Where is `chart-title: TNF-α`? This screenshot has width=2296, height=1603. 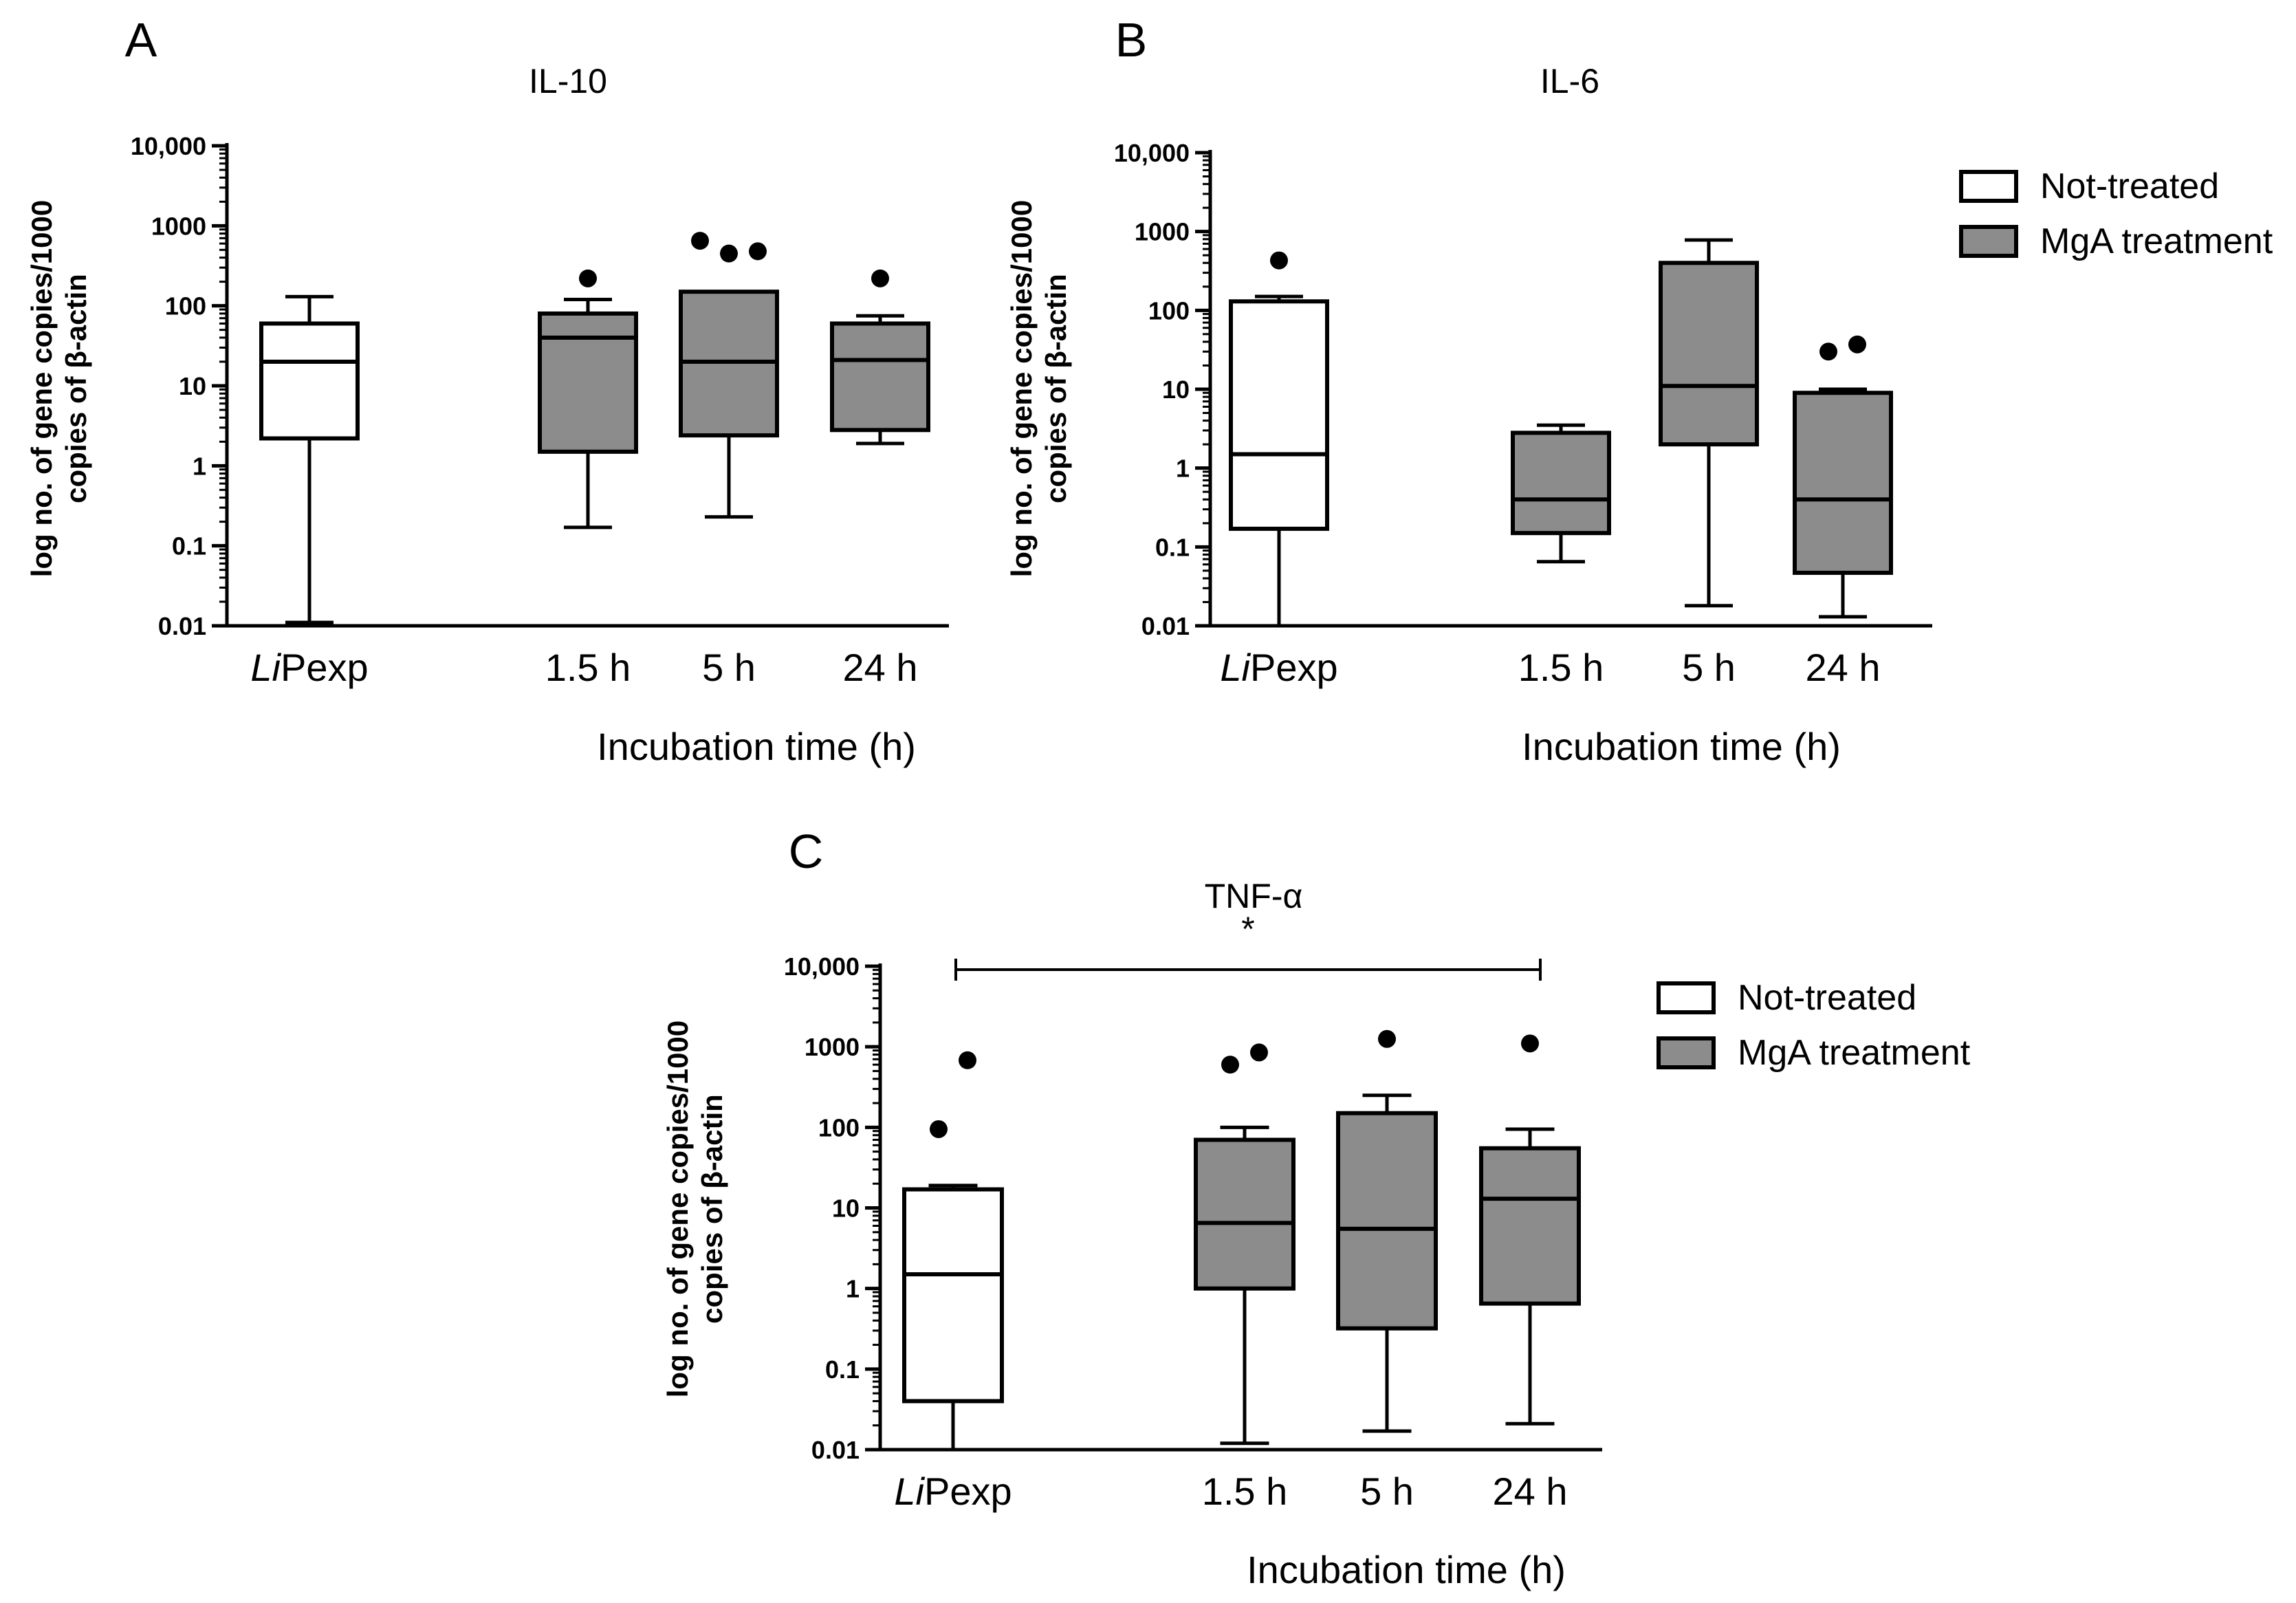 chart-title: TNF-α is located at coordinates (1254, 896).